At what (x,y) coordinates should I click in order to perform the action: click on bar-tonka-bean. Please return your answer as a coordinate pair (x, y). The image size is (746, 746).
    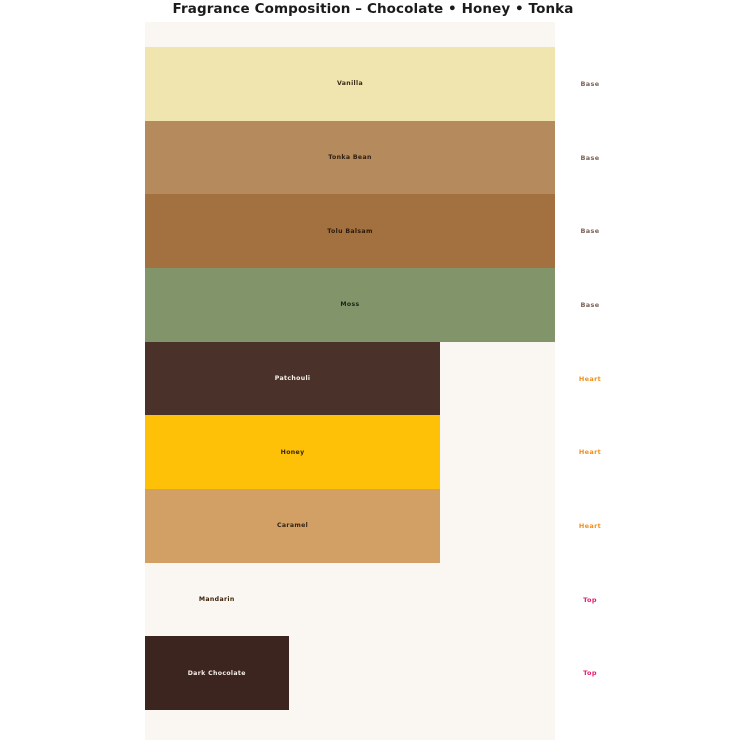
    Looking at the image, I should click on (350, 157).